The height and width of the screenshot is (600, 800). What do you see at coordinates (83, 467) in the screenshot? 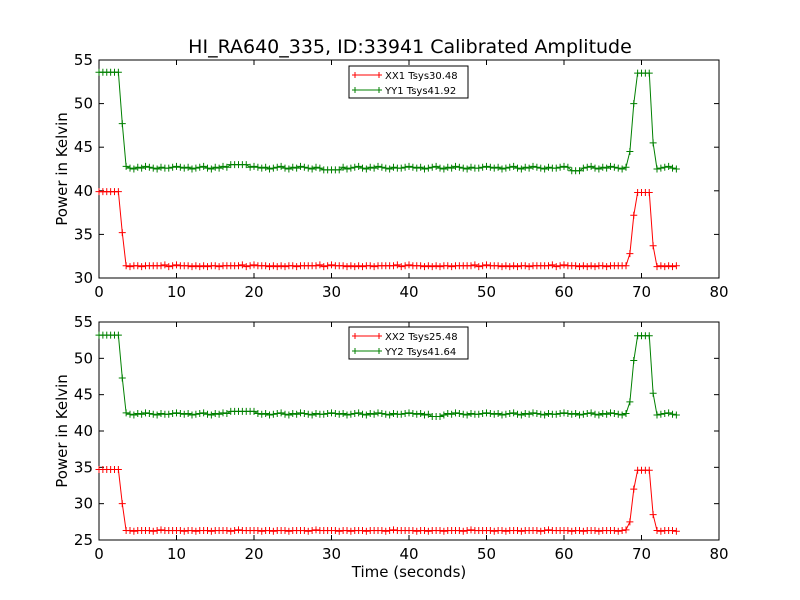
I see `y-tick-label: 35` at bounding box center [83, 467].